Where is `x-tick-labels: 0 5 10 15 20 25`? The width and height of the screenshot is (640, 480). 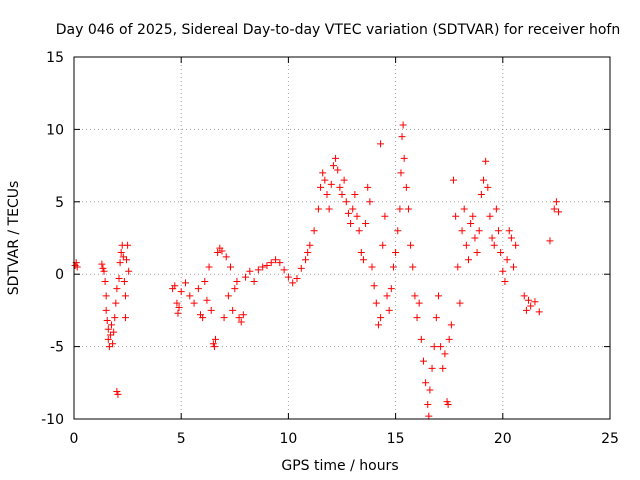 x-tick-labels: 0 5 10 15 20 25 is located at coordinates (344, 439).